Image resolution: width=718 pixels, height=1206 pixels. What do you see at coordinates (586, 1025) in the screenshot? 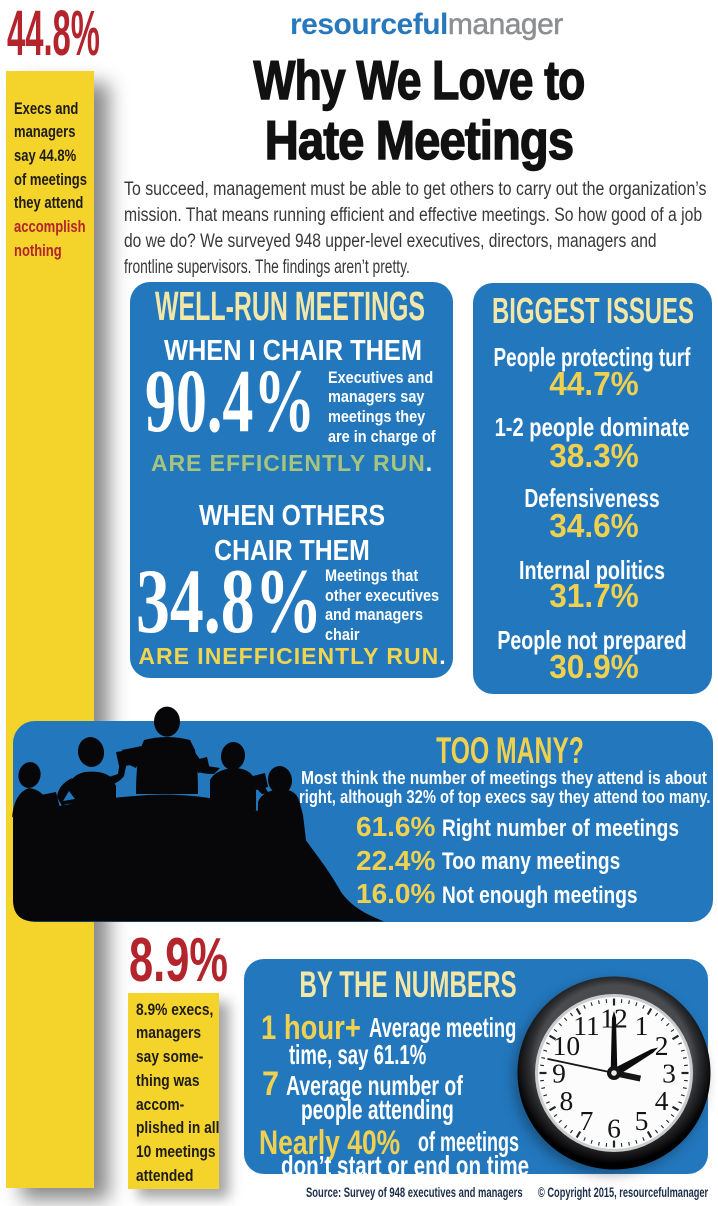
I see `svg-text: 11` at bounding box center [586, 1025].